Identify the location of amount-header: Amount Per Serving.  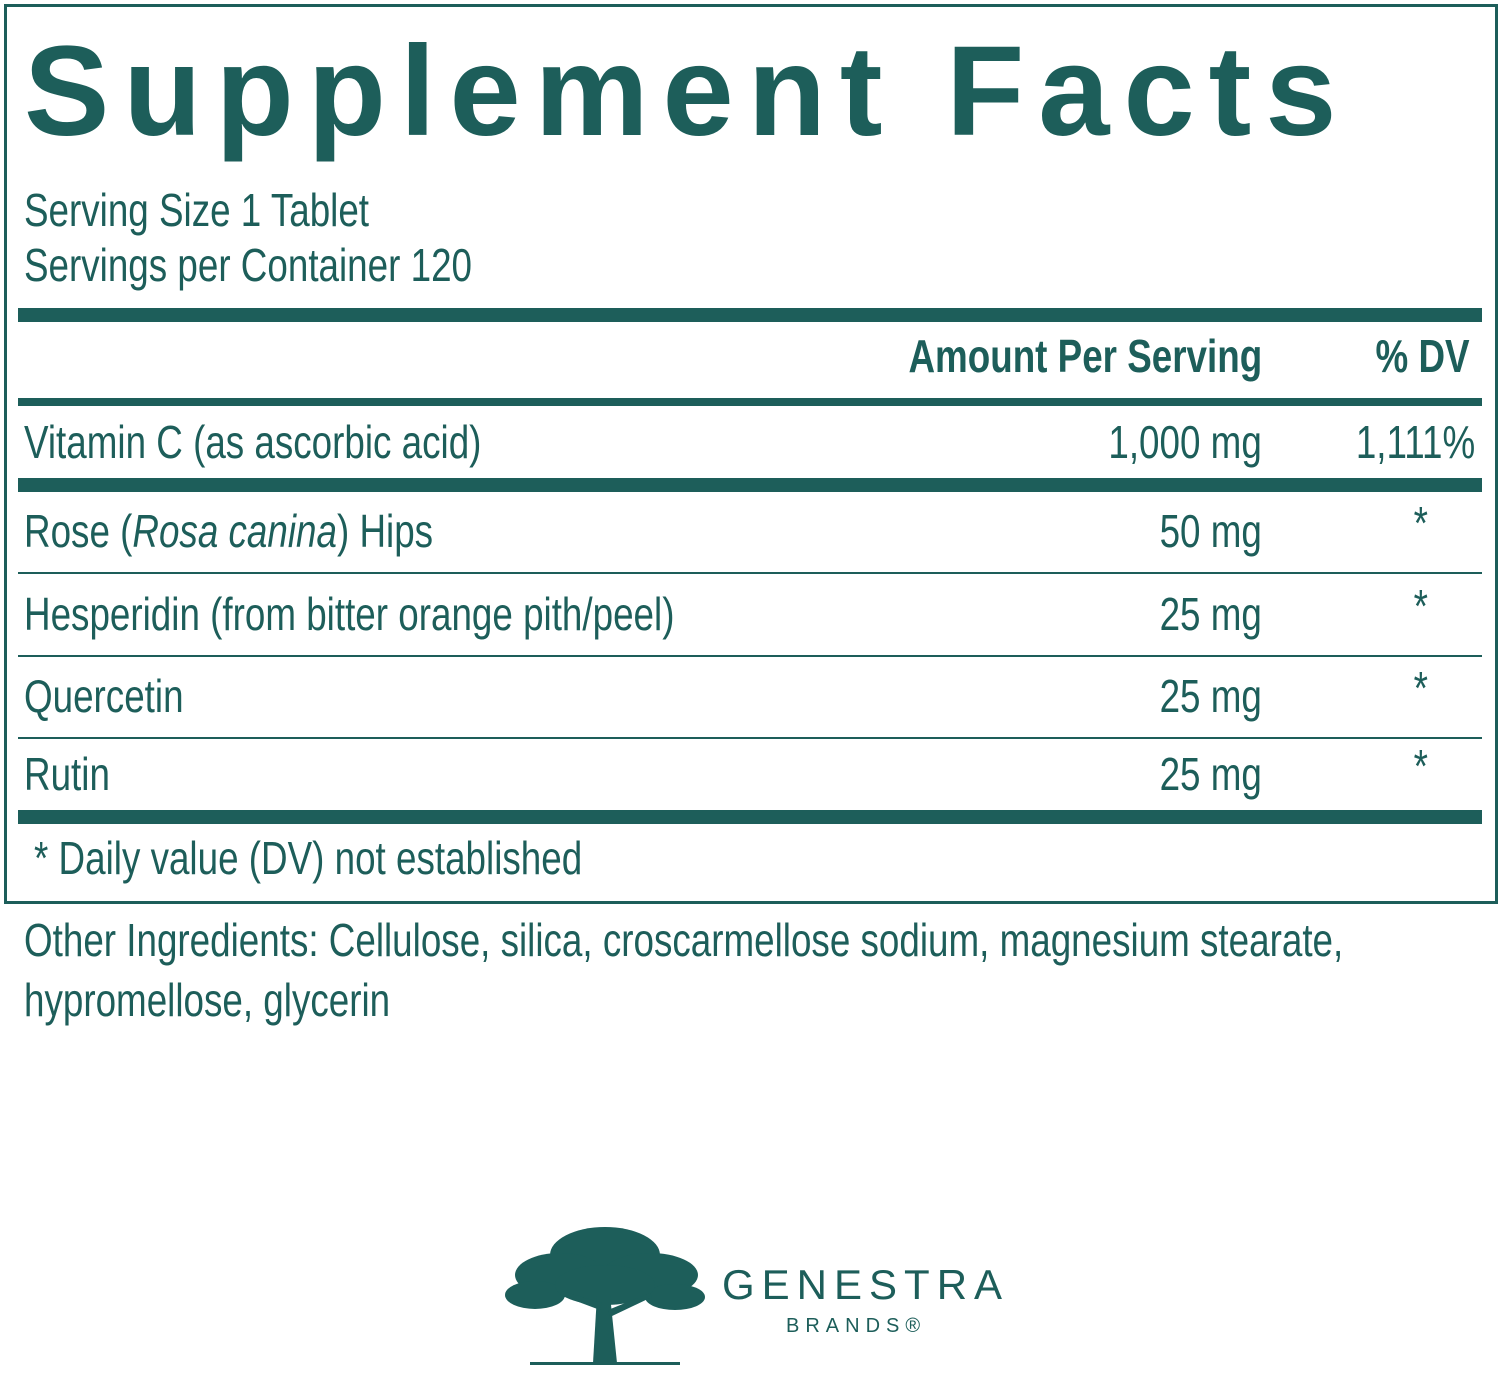
(1085, 356).